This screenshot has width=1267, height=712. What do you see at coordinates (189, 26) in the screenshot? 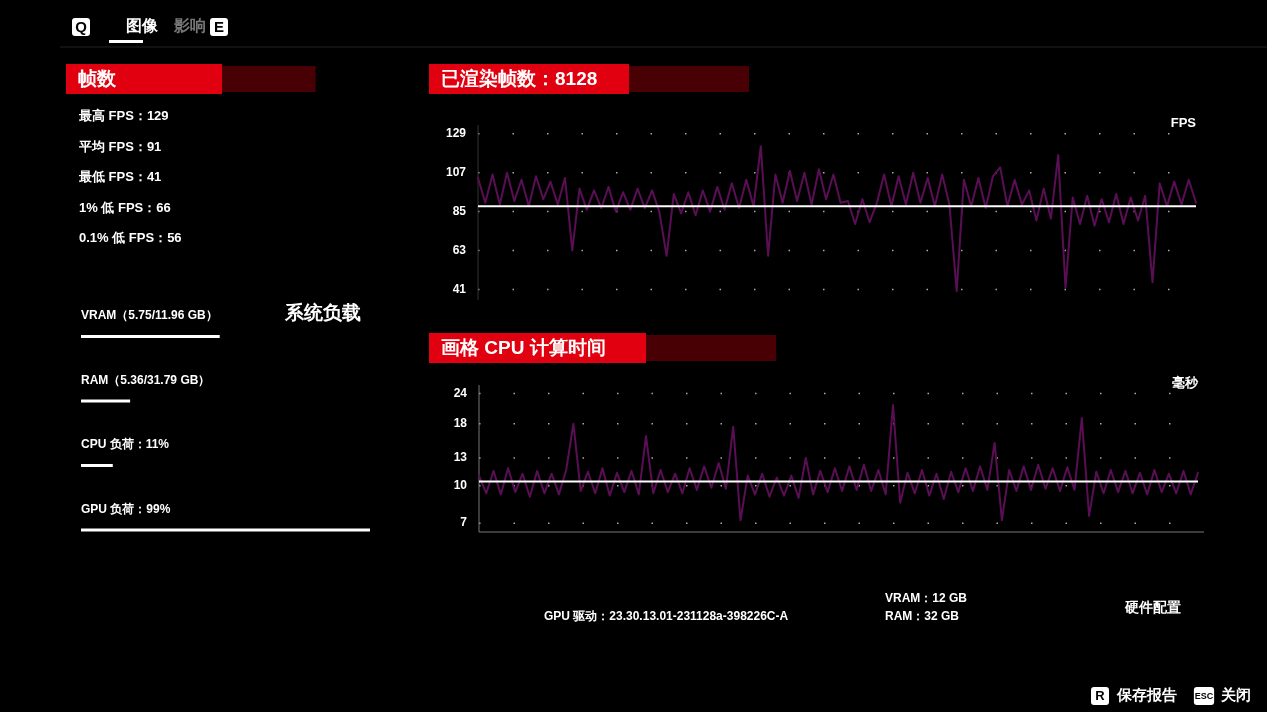
I see `text: 影响` at bounding box center [189, 26].